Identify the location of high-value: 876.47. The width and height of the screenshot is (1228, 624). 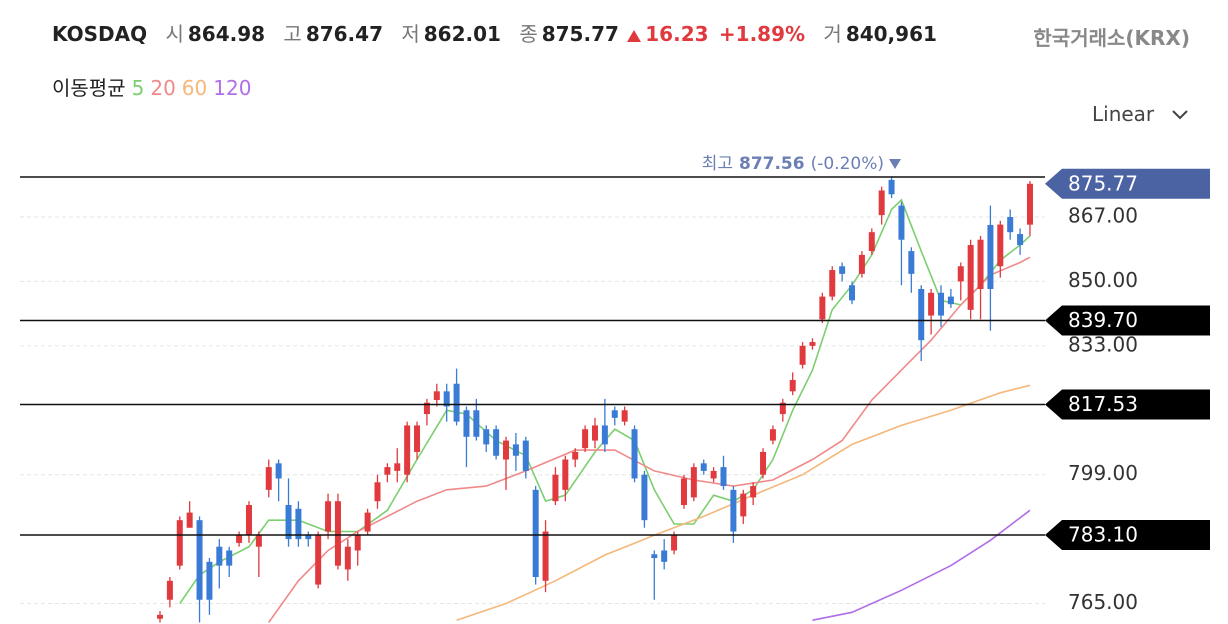
(344, 34).